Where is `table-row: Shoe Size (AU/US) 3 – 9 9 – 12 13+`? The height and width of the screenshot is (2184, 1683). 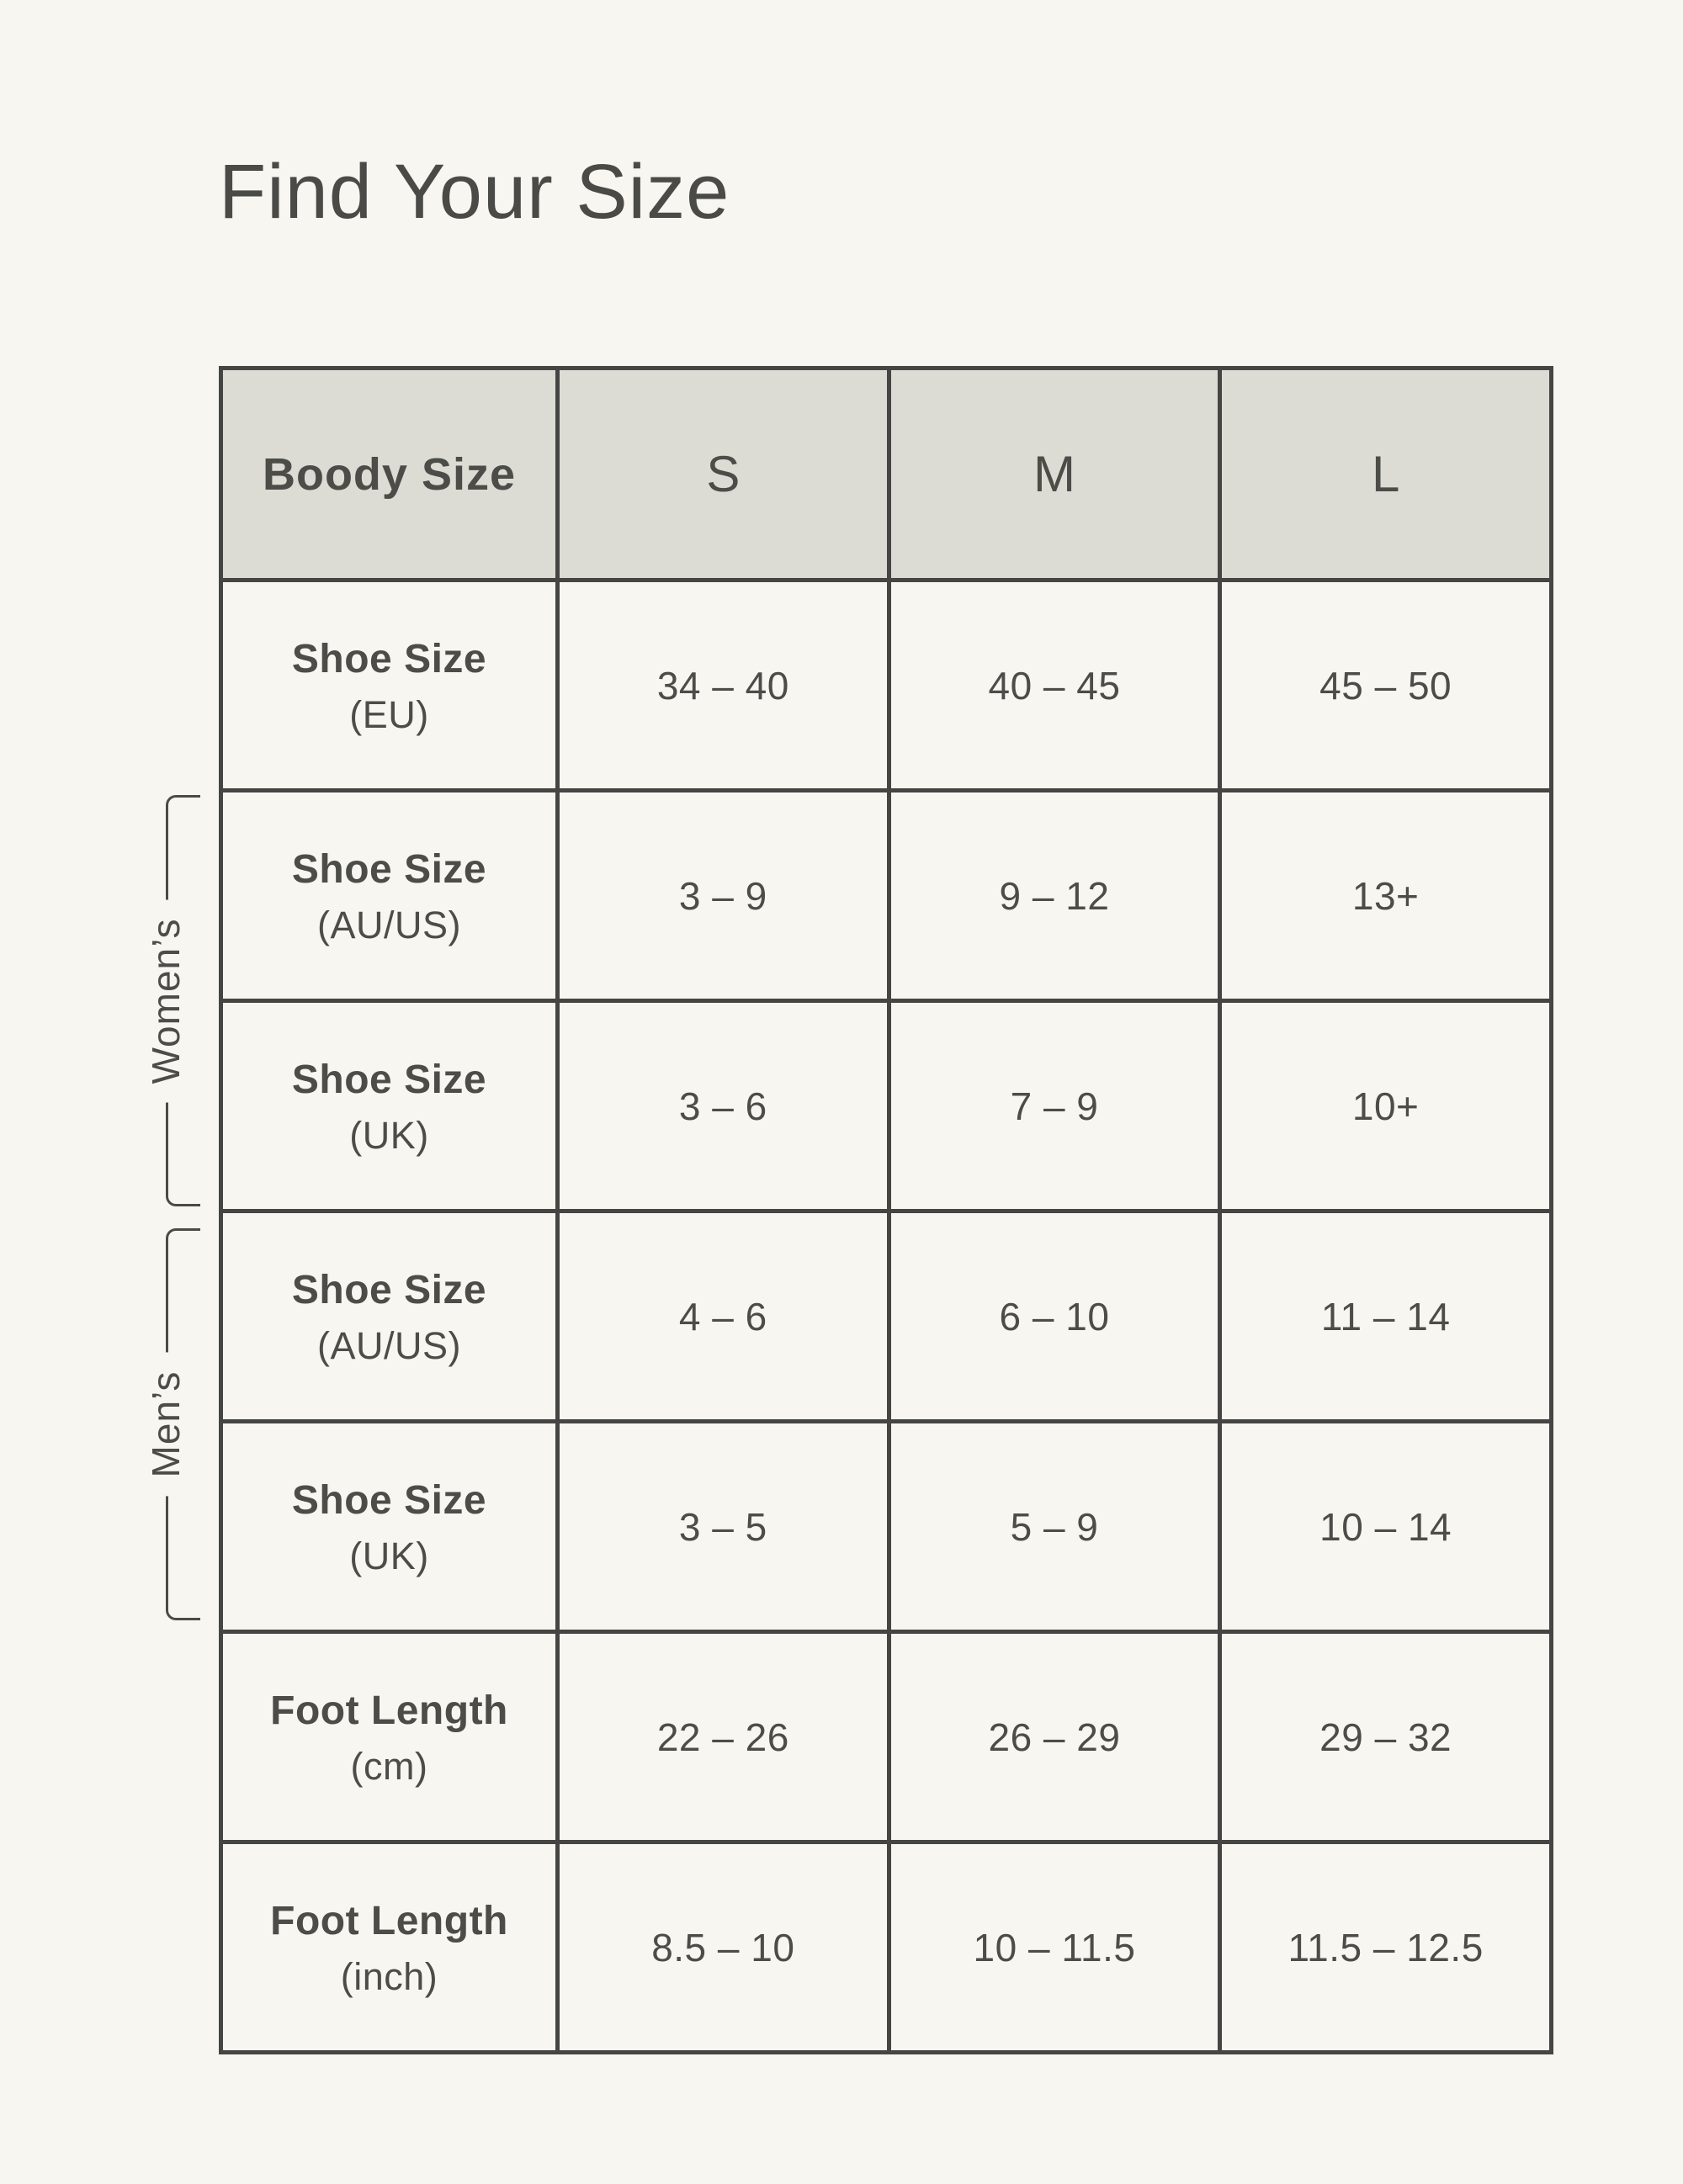 table-row: Shoe Size (AU/US) 3 – 9 9 – 12 13+ is located at coordinates (886, 896).